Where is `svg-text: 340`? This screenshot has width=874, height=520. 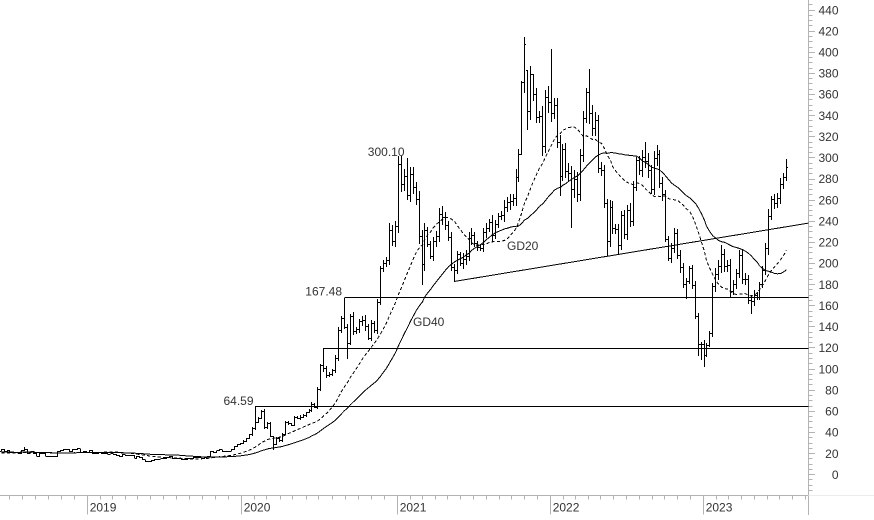
svg-text: 340 is located at coordinates (828, 116).